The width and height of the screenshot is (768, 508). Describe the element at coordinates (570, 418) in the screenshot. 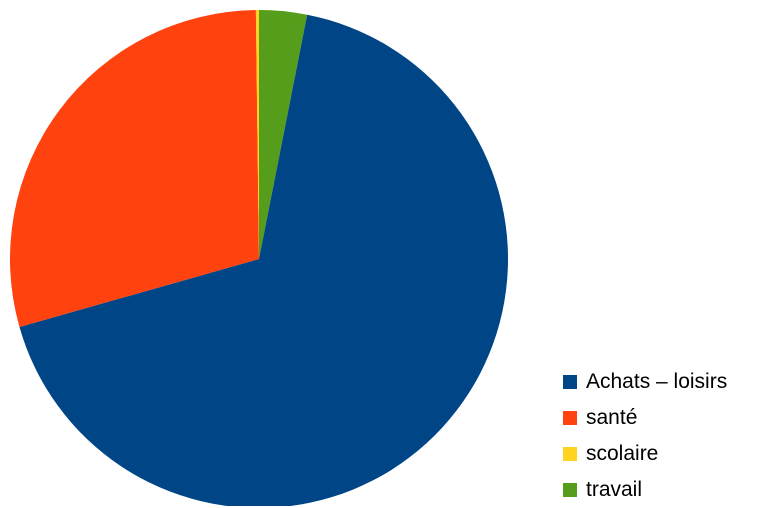

I see `legend-swatch-sante` at that location.